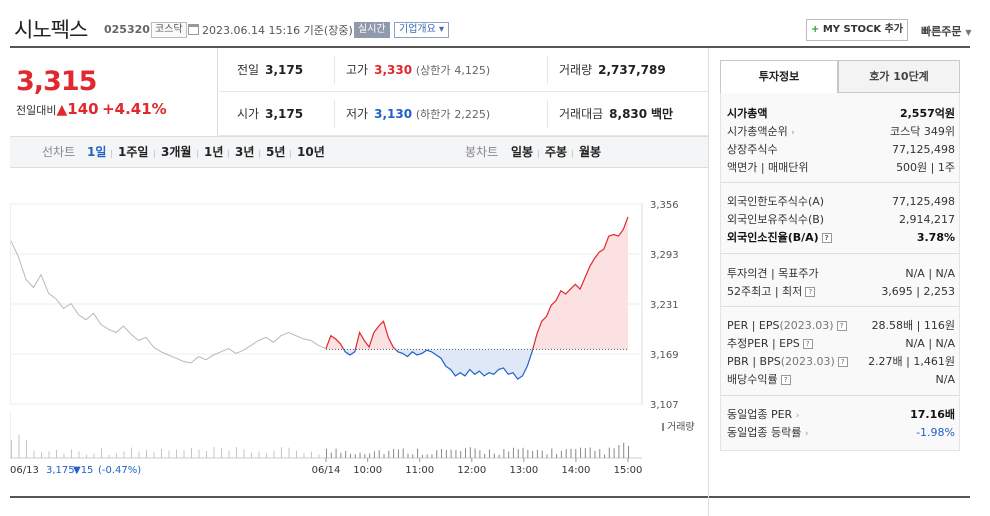 The width and height of the screenshot is (990, 516). What do you see at coordinates (761, 132) in the screenshot?
I see `market-cap-rank-label: 시가총액순위 ›` at bounding box center [761, 132].